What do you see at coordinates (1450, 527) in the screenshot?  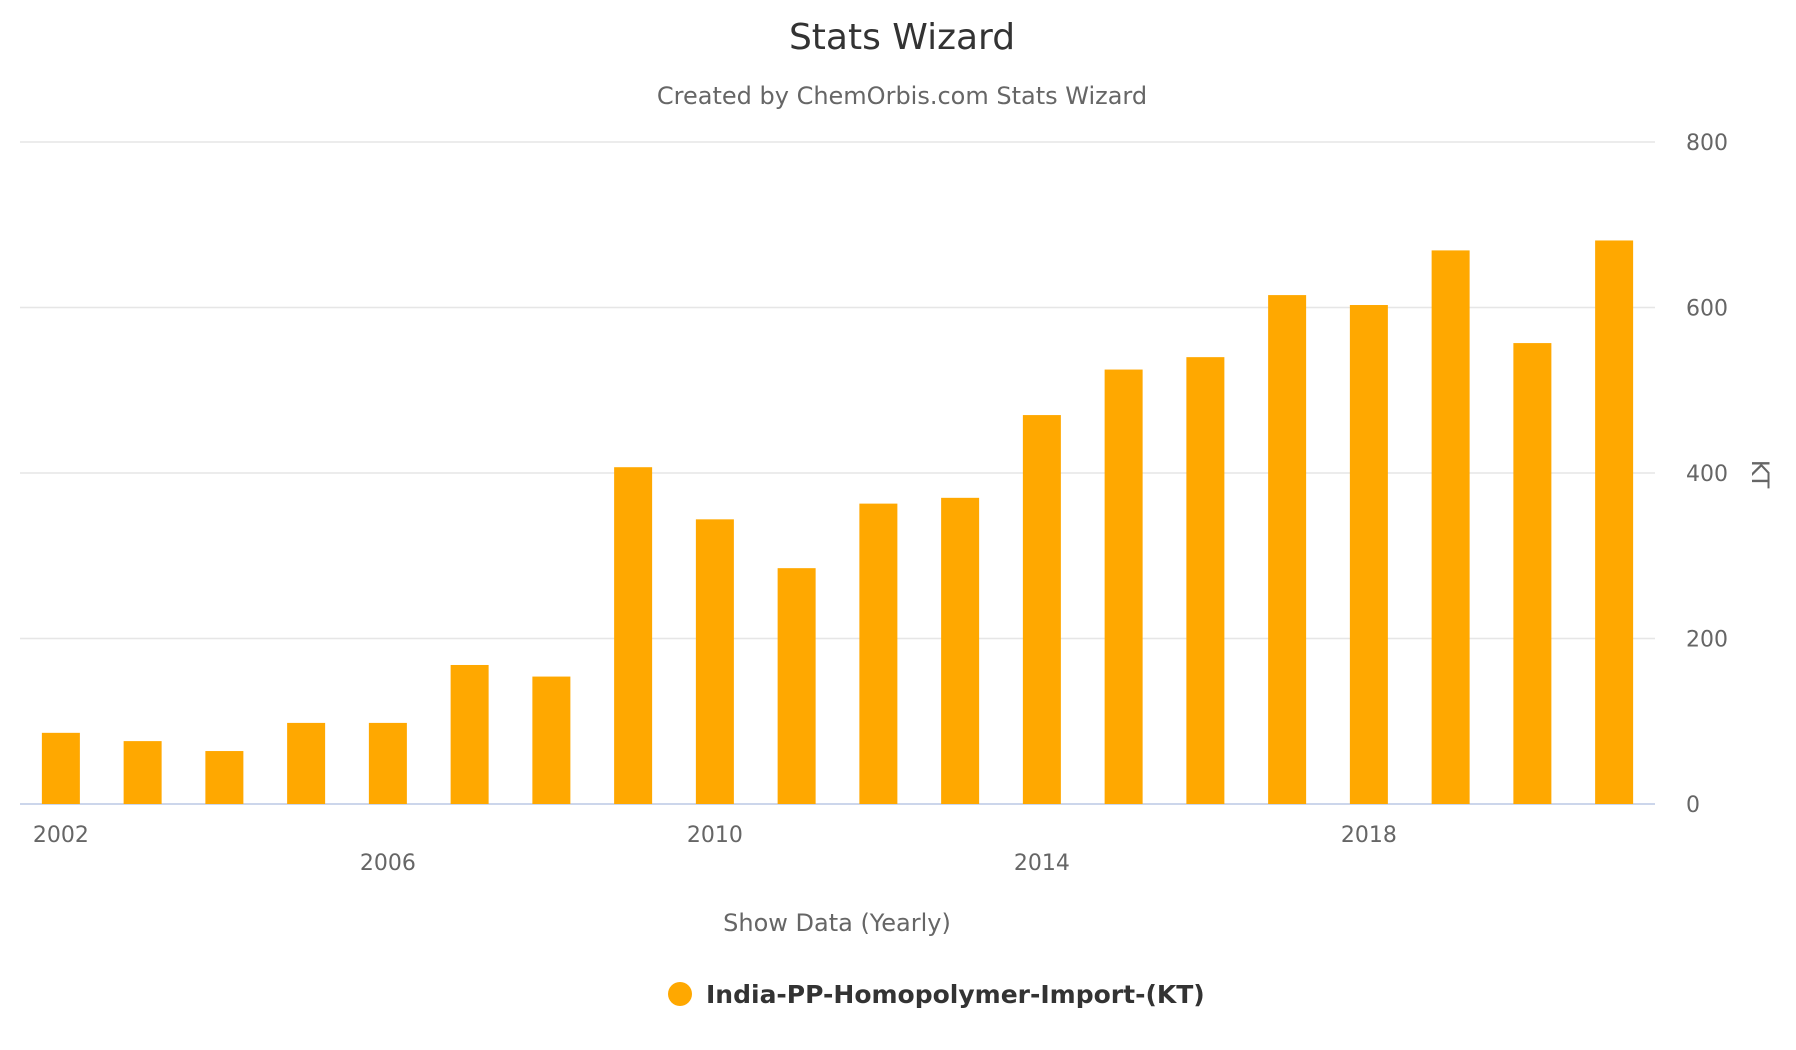 I see `bar-2019` at bounding box center [1450, 527].